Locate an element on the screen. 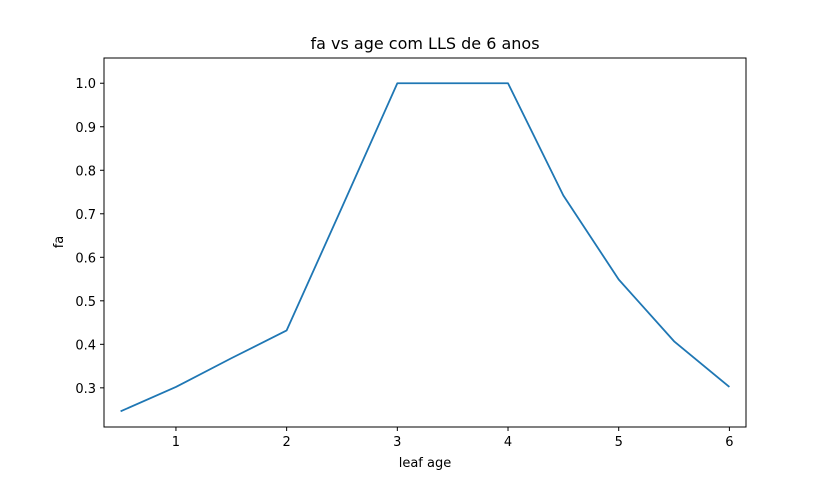  x-tick-label: 2 is located at coordinates (286, 442).